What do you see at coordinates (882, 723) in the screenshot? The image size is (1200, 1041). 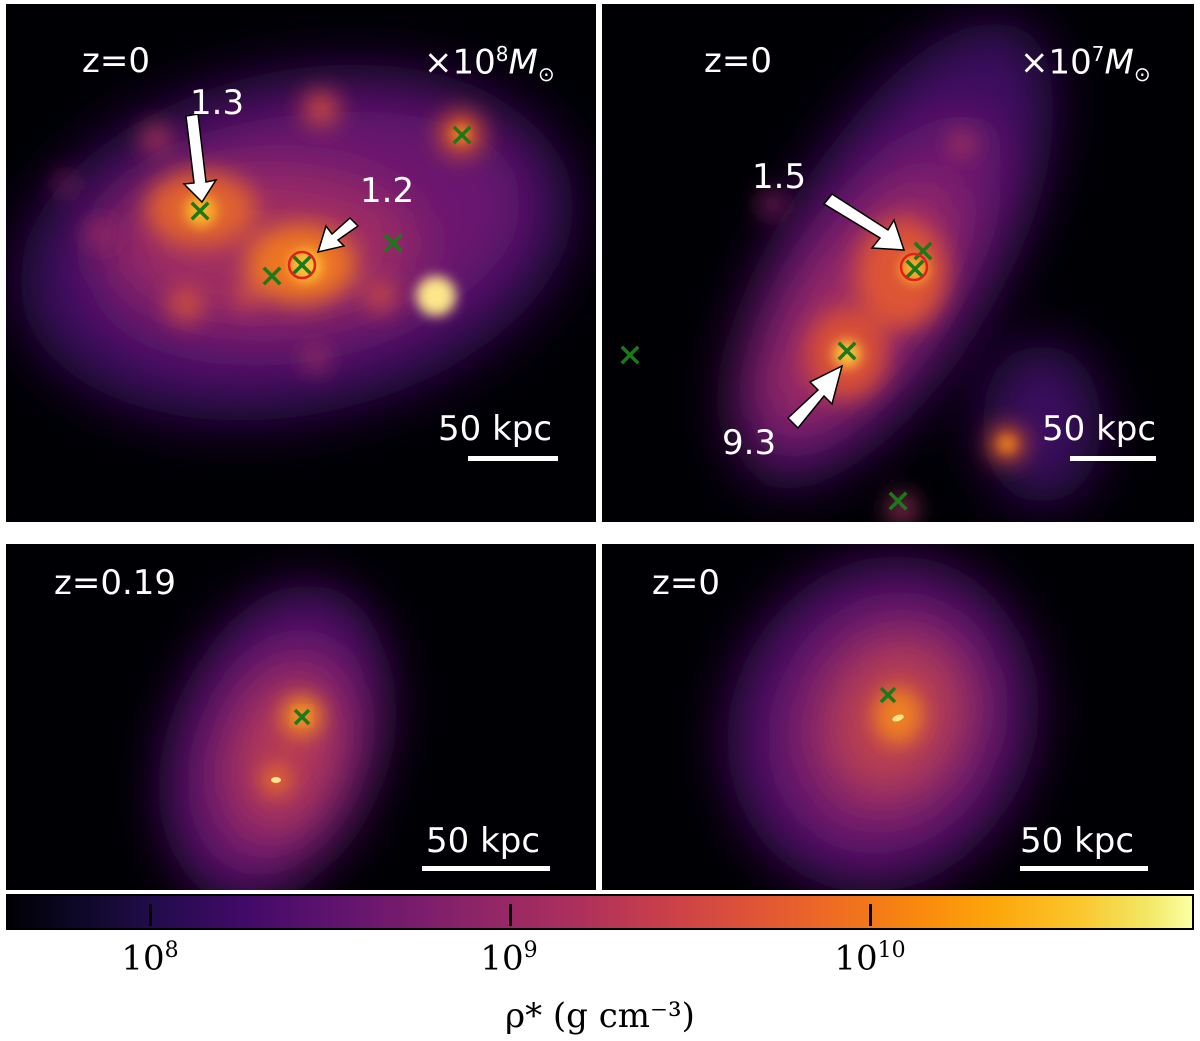 I see `density-map-bottom-right` at bounding box center [882, 723].